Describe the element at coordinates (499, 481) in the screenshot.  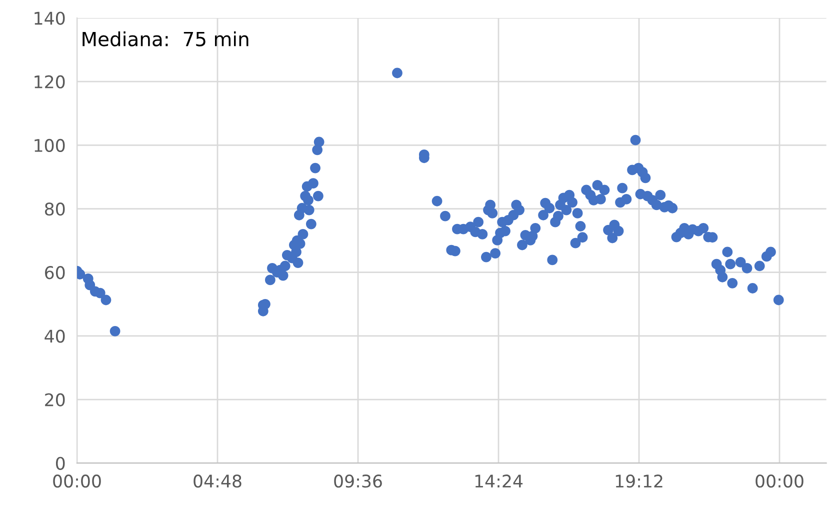
I see `x-tick-label: 14:24` at that location.